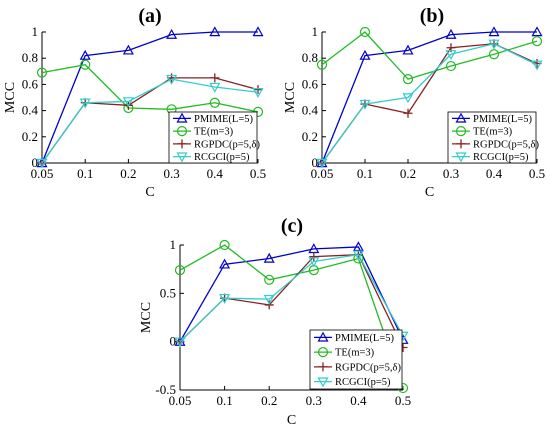  What do you see at coordinates (165, 389) in the screenshot?
I see `y-tick-label: -0.5` at bounding box center [165, 389].